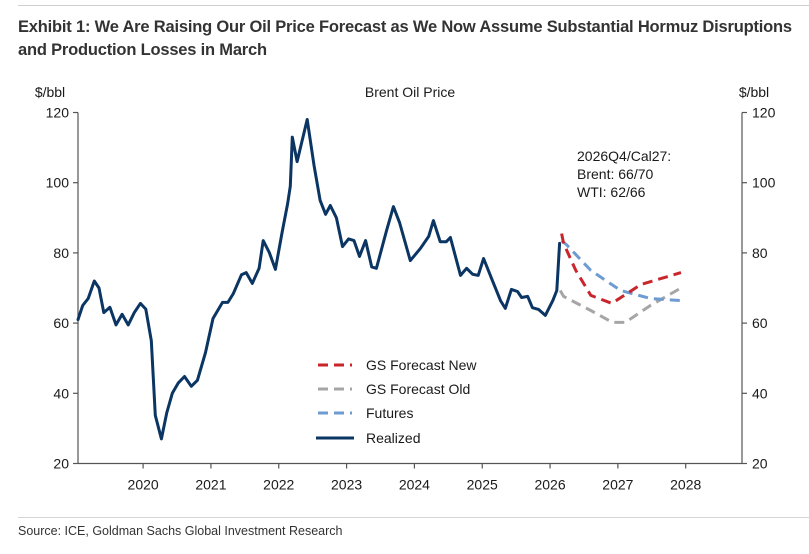 This screenshot has height=554, width=809. I want to click on y-tick-label-right: 120, so click(764, 113).